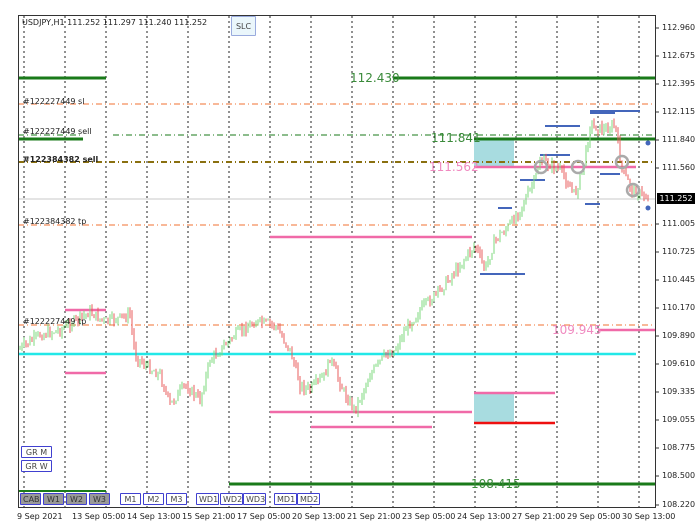 The width and height of the screenshot is (700, 530). What do you see at coordinates (679, 335) in the screenshot?
I see `price-tick: 109.890` at bounding box center [679, 335].